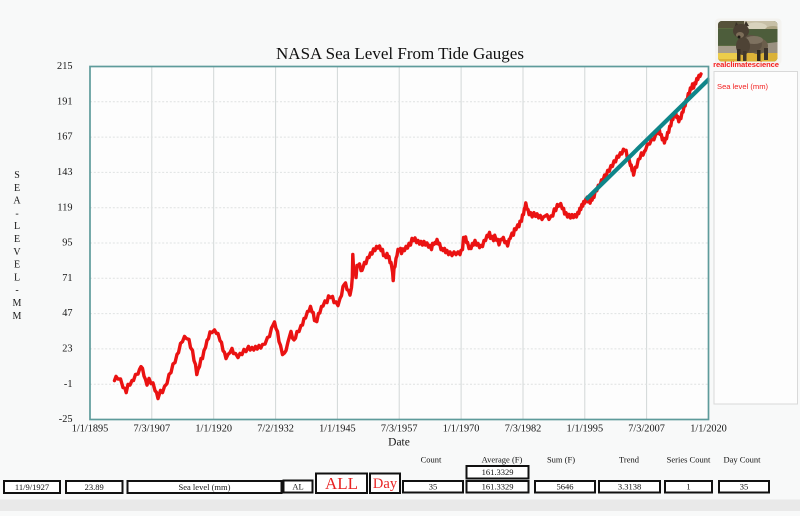 The image size is (800, 516). I want to click on svg-text: AL, so click(297, 486).